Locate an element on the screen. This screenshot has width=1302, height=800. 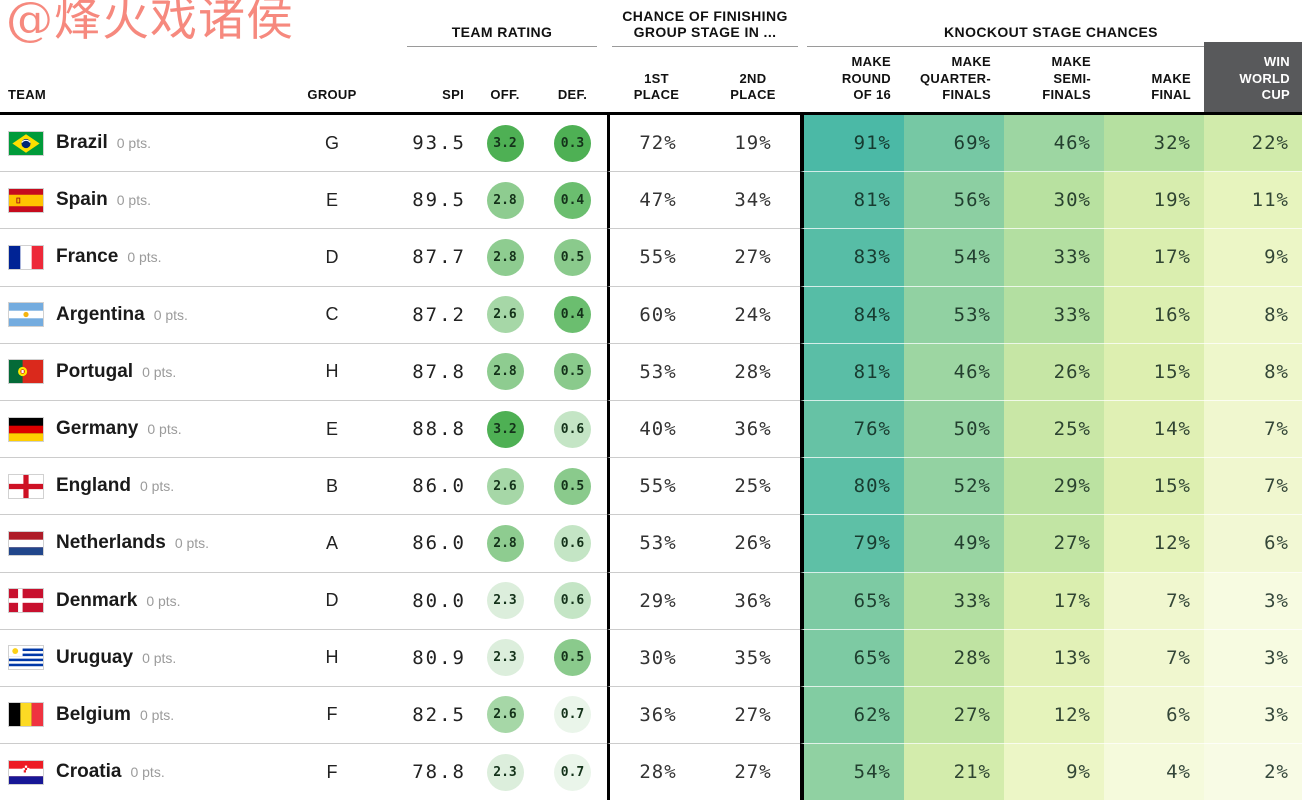
percent-value: 49% is located at coordinates (972, 543).